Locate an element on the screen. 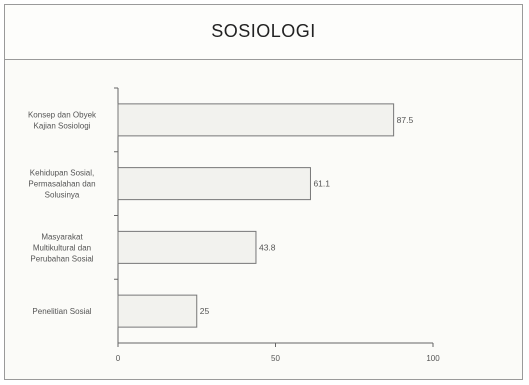  category-label: Kehidupan Sosial, is located at coordinates (62, 173).